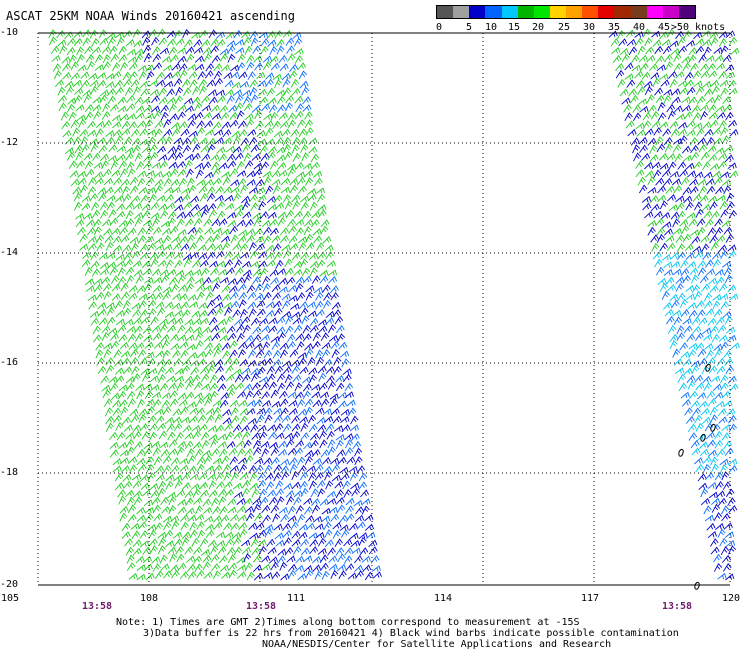 The image size is (740, 651). What do you see at coordinates (686, 12) in the screenshot?
I see `scale-swatch` at bounding box center [686, 12].